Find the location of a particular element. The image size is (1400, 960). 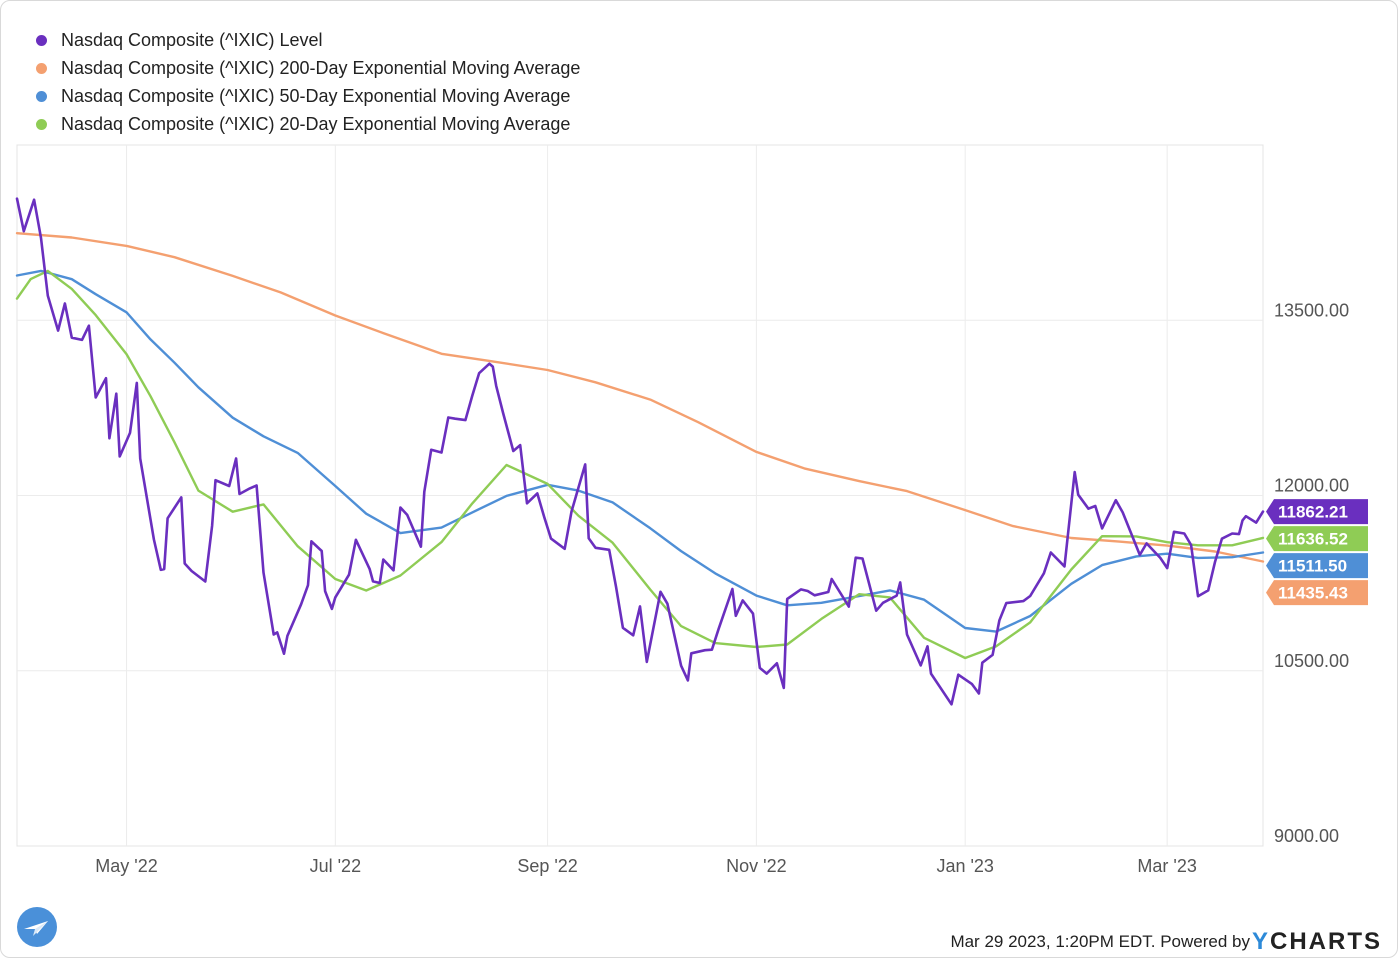

paper-plane-glyph is located at coordinates (36, 928).